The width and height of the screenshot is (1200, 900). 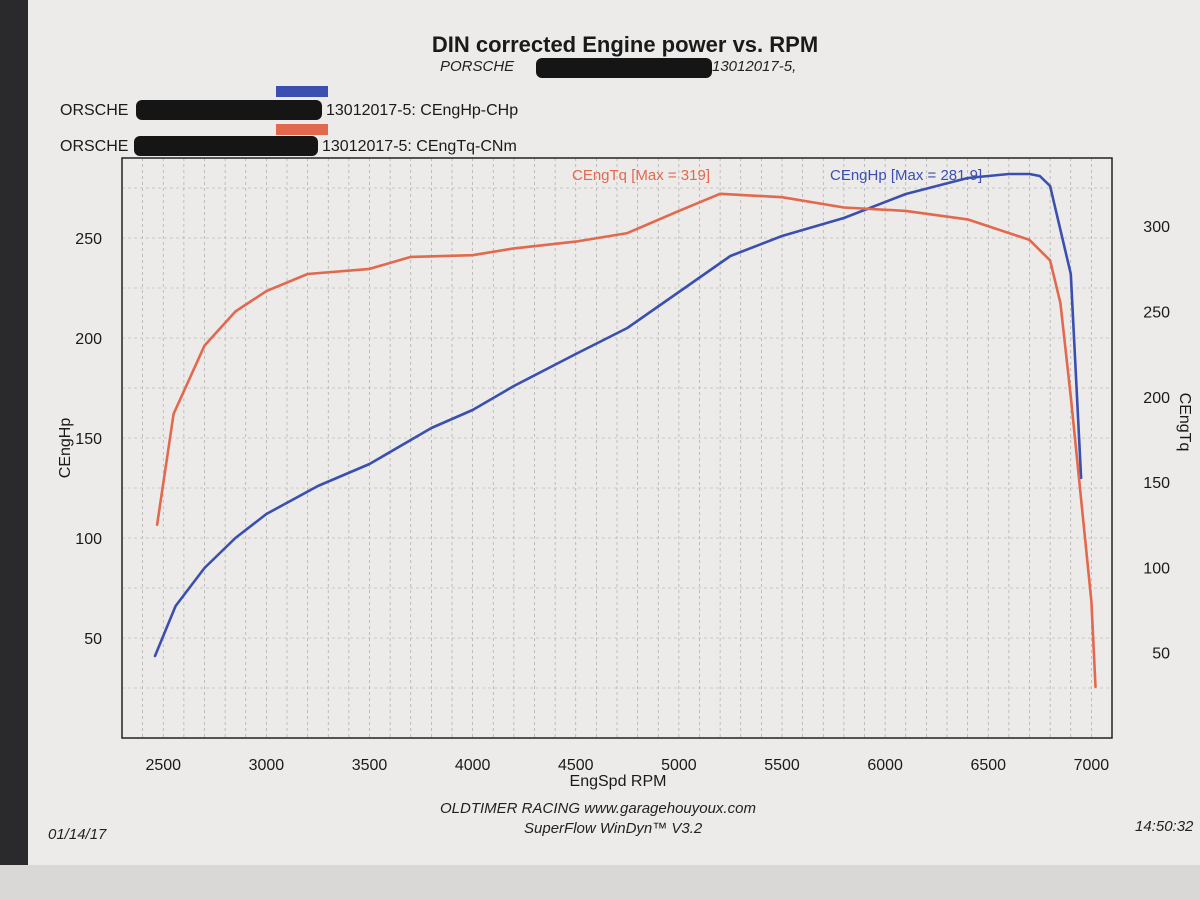 I want to click on x-tick-label: 4500, so click(x=576, y=765).